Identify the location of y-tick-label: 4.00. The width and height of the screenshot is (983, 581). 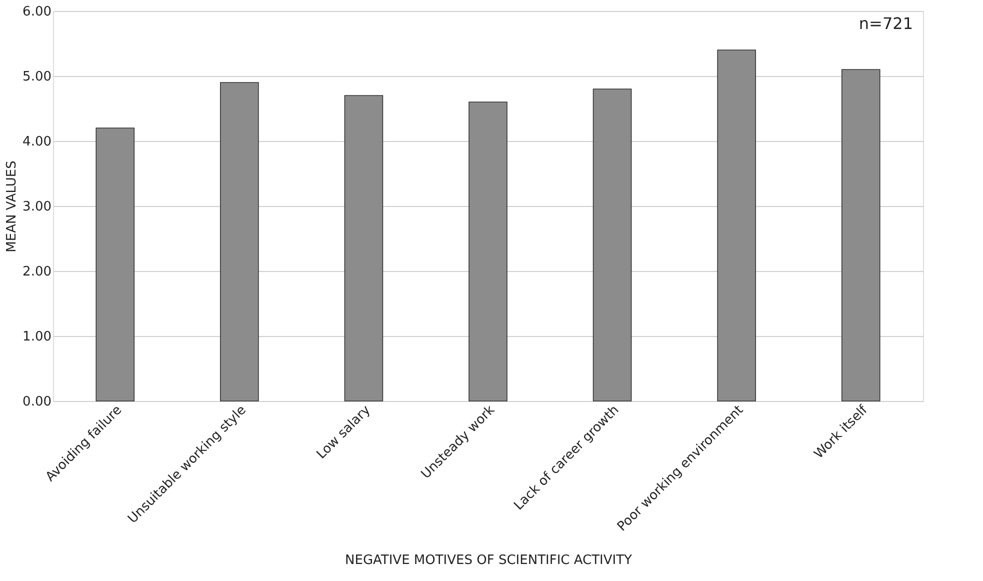
(37, 142).